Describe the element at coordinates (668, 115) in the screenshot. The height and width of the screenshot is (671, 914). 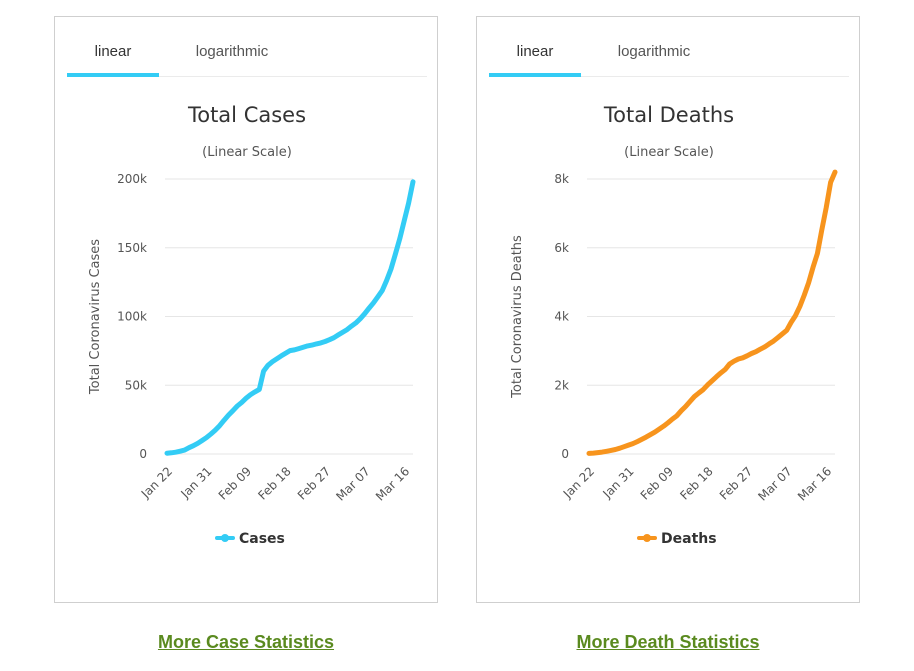
I see `chart-title: Total Deaths` at that location.